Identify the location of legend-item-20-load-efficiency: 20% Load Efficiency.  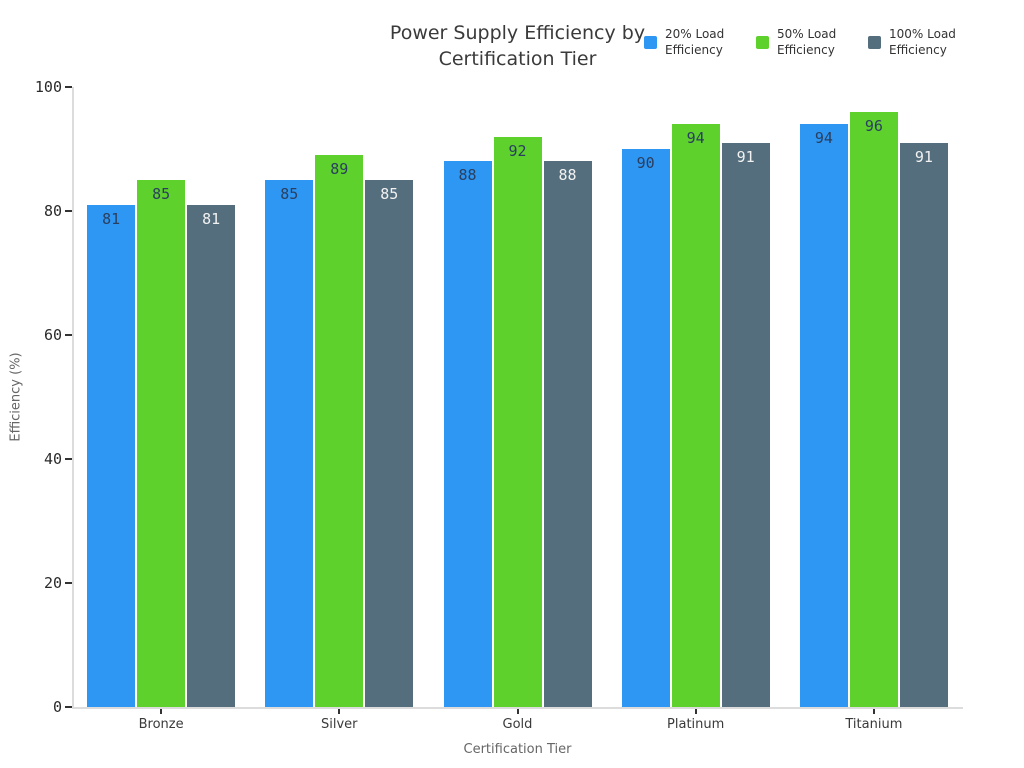
(693, 42).